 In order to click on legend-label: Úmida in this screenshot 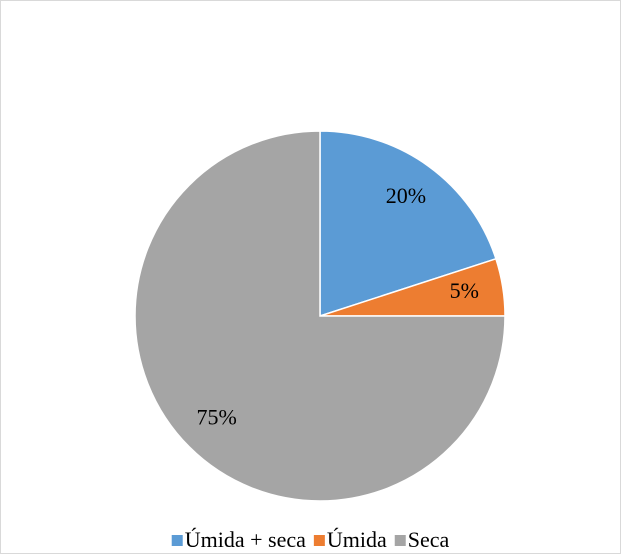, I will do `click(357, 539)`.